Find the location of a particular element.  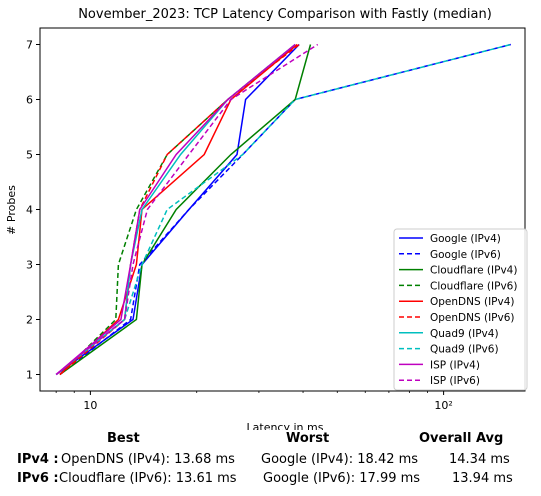

avg-header: Overall Avg is located at coordinates (461, 438).